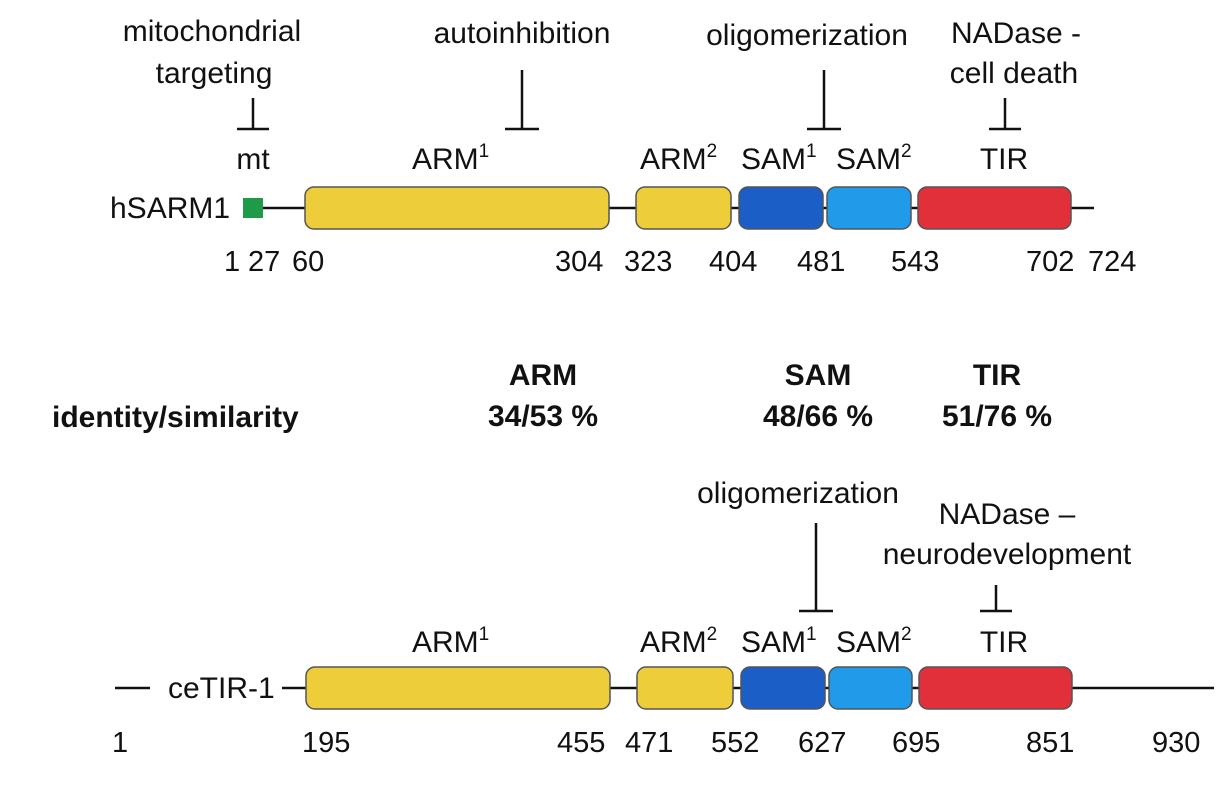 The width and height of the screenshot is (1227, 796). Describe the element at coordinates (1176, 743) in the screenshot. I see `cetir1-position: 930` at that location.